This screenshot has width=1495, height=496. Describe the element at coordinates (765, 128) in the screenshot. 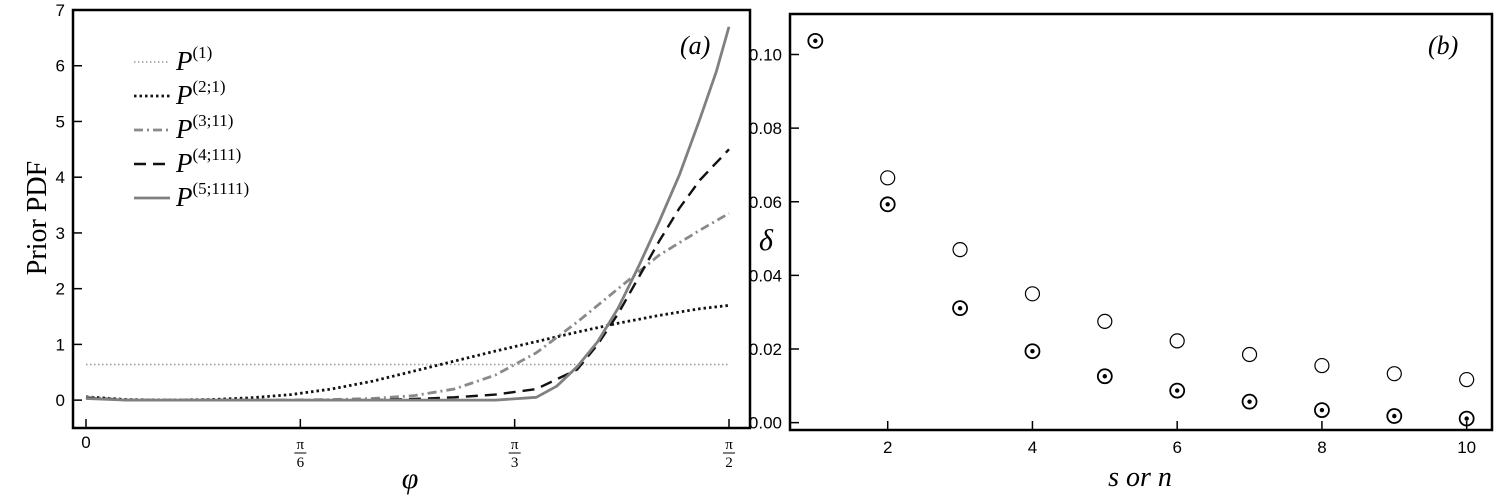

I see `b-ytick-label: 0.08` at that location.